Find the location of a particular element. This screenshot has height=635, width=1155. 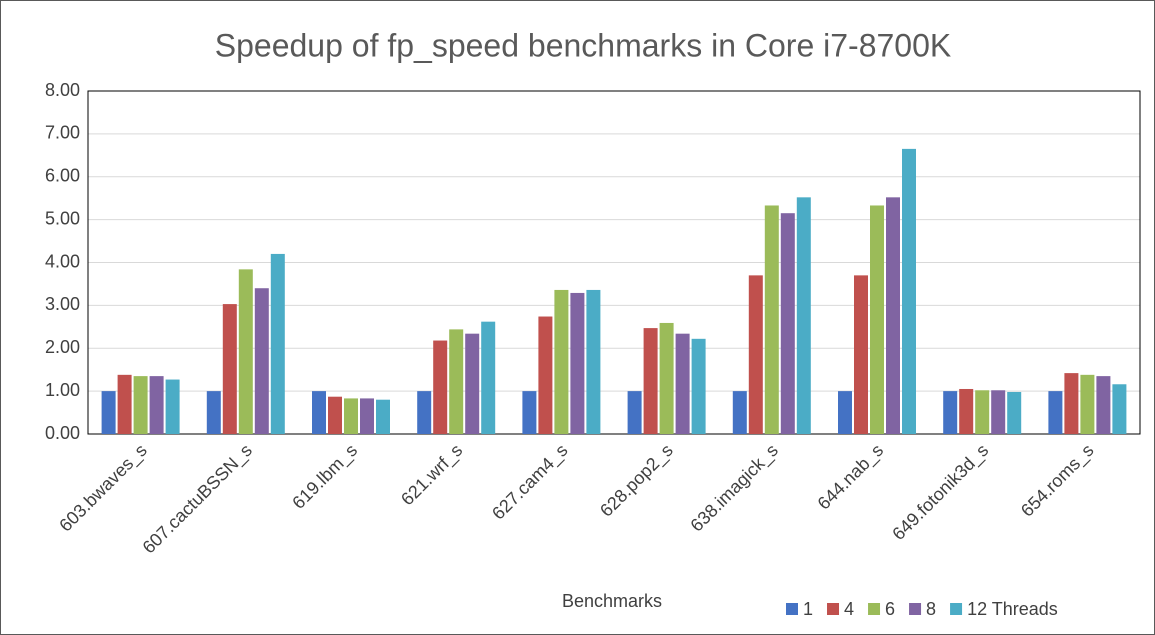

y-tick-label: 7.00 is located at coordinates (62, 133).